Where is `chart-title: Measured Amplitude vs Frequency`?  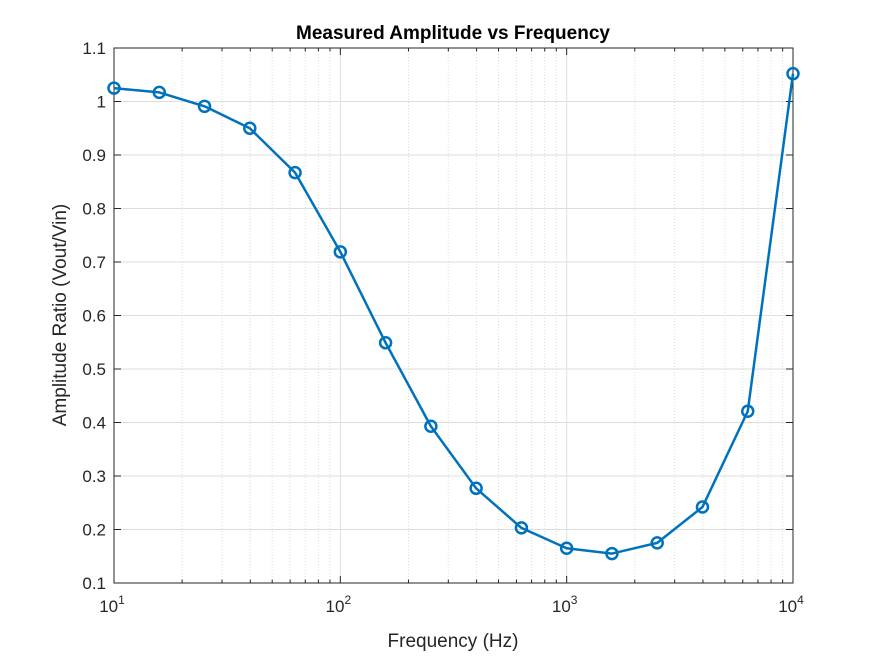 chart-title: Measured Amplitude vs Frequency is located at coordinates (453, 33).